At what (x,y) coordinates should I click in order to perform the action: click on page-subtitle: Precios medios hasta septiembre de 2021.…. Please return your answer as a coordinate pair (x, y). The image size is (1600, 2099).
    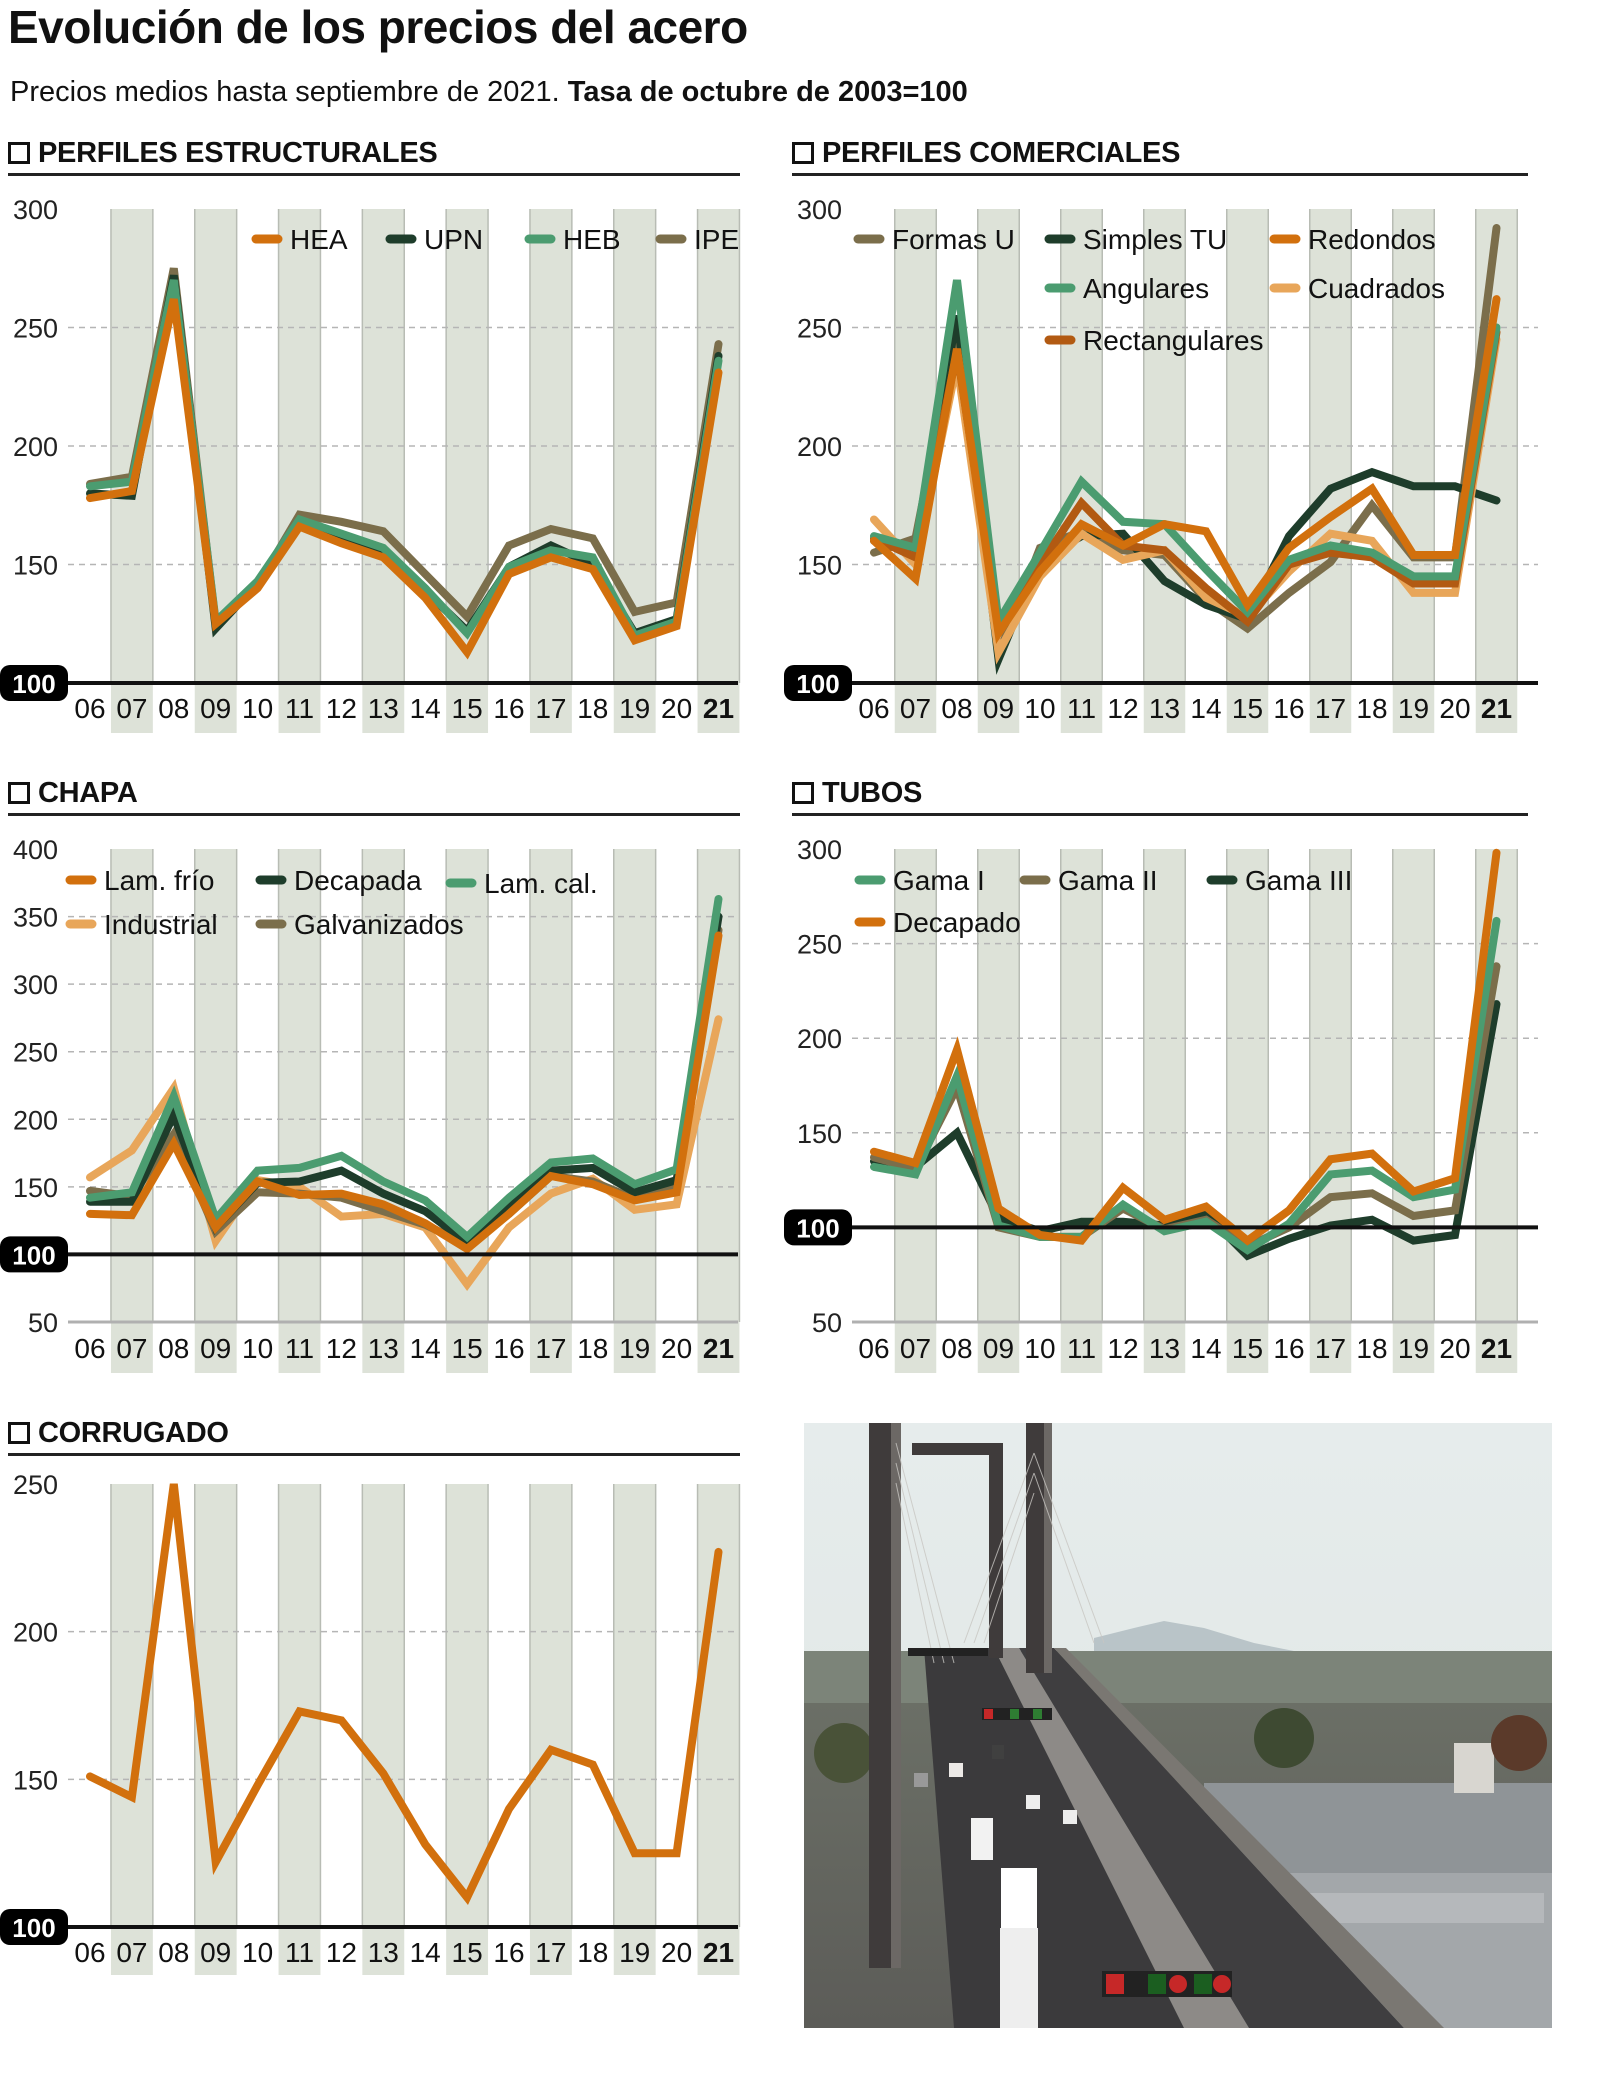
    Looking at the image, I should click on (489, 92).